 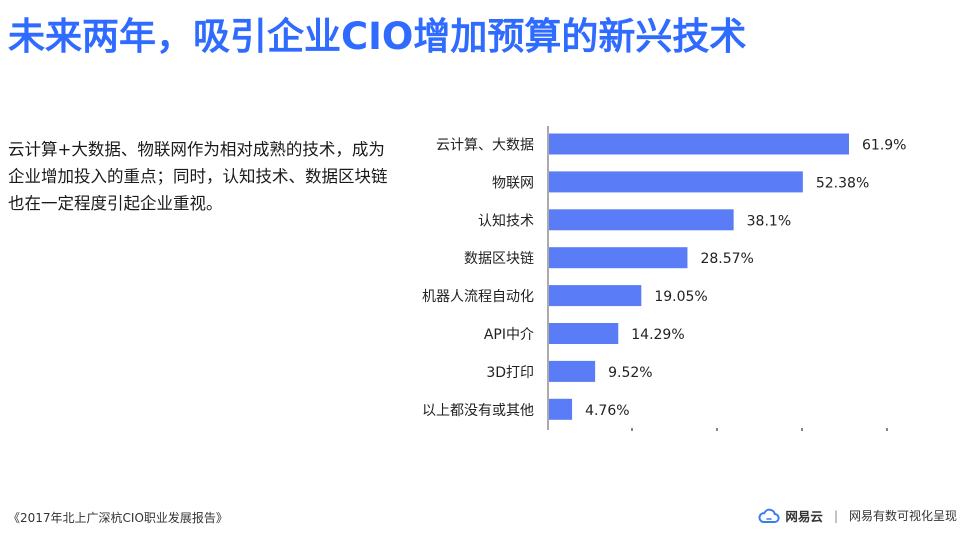 What do you see at coordinates (377, 36) in the screenshot?
I see `page-title: 未来两年，吸引企业CIO增加预算的新兴技术` at bounding box center [377, 36].